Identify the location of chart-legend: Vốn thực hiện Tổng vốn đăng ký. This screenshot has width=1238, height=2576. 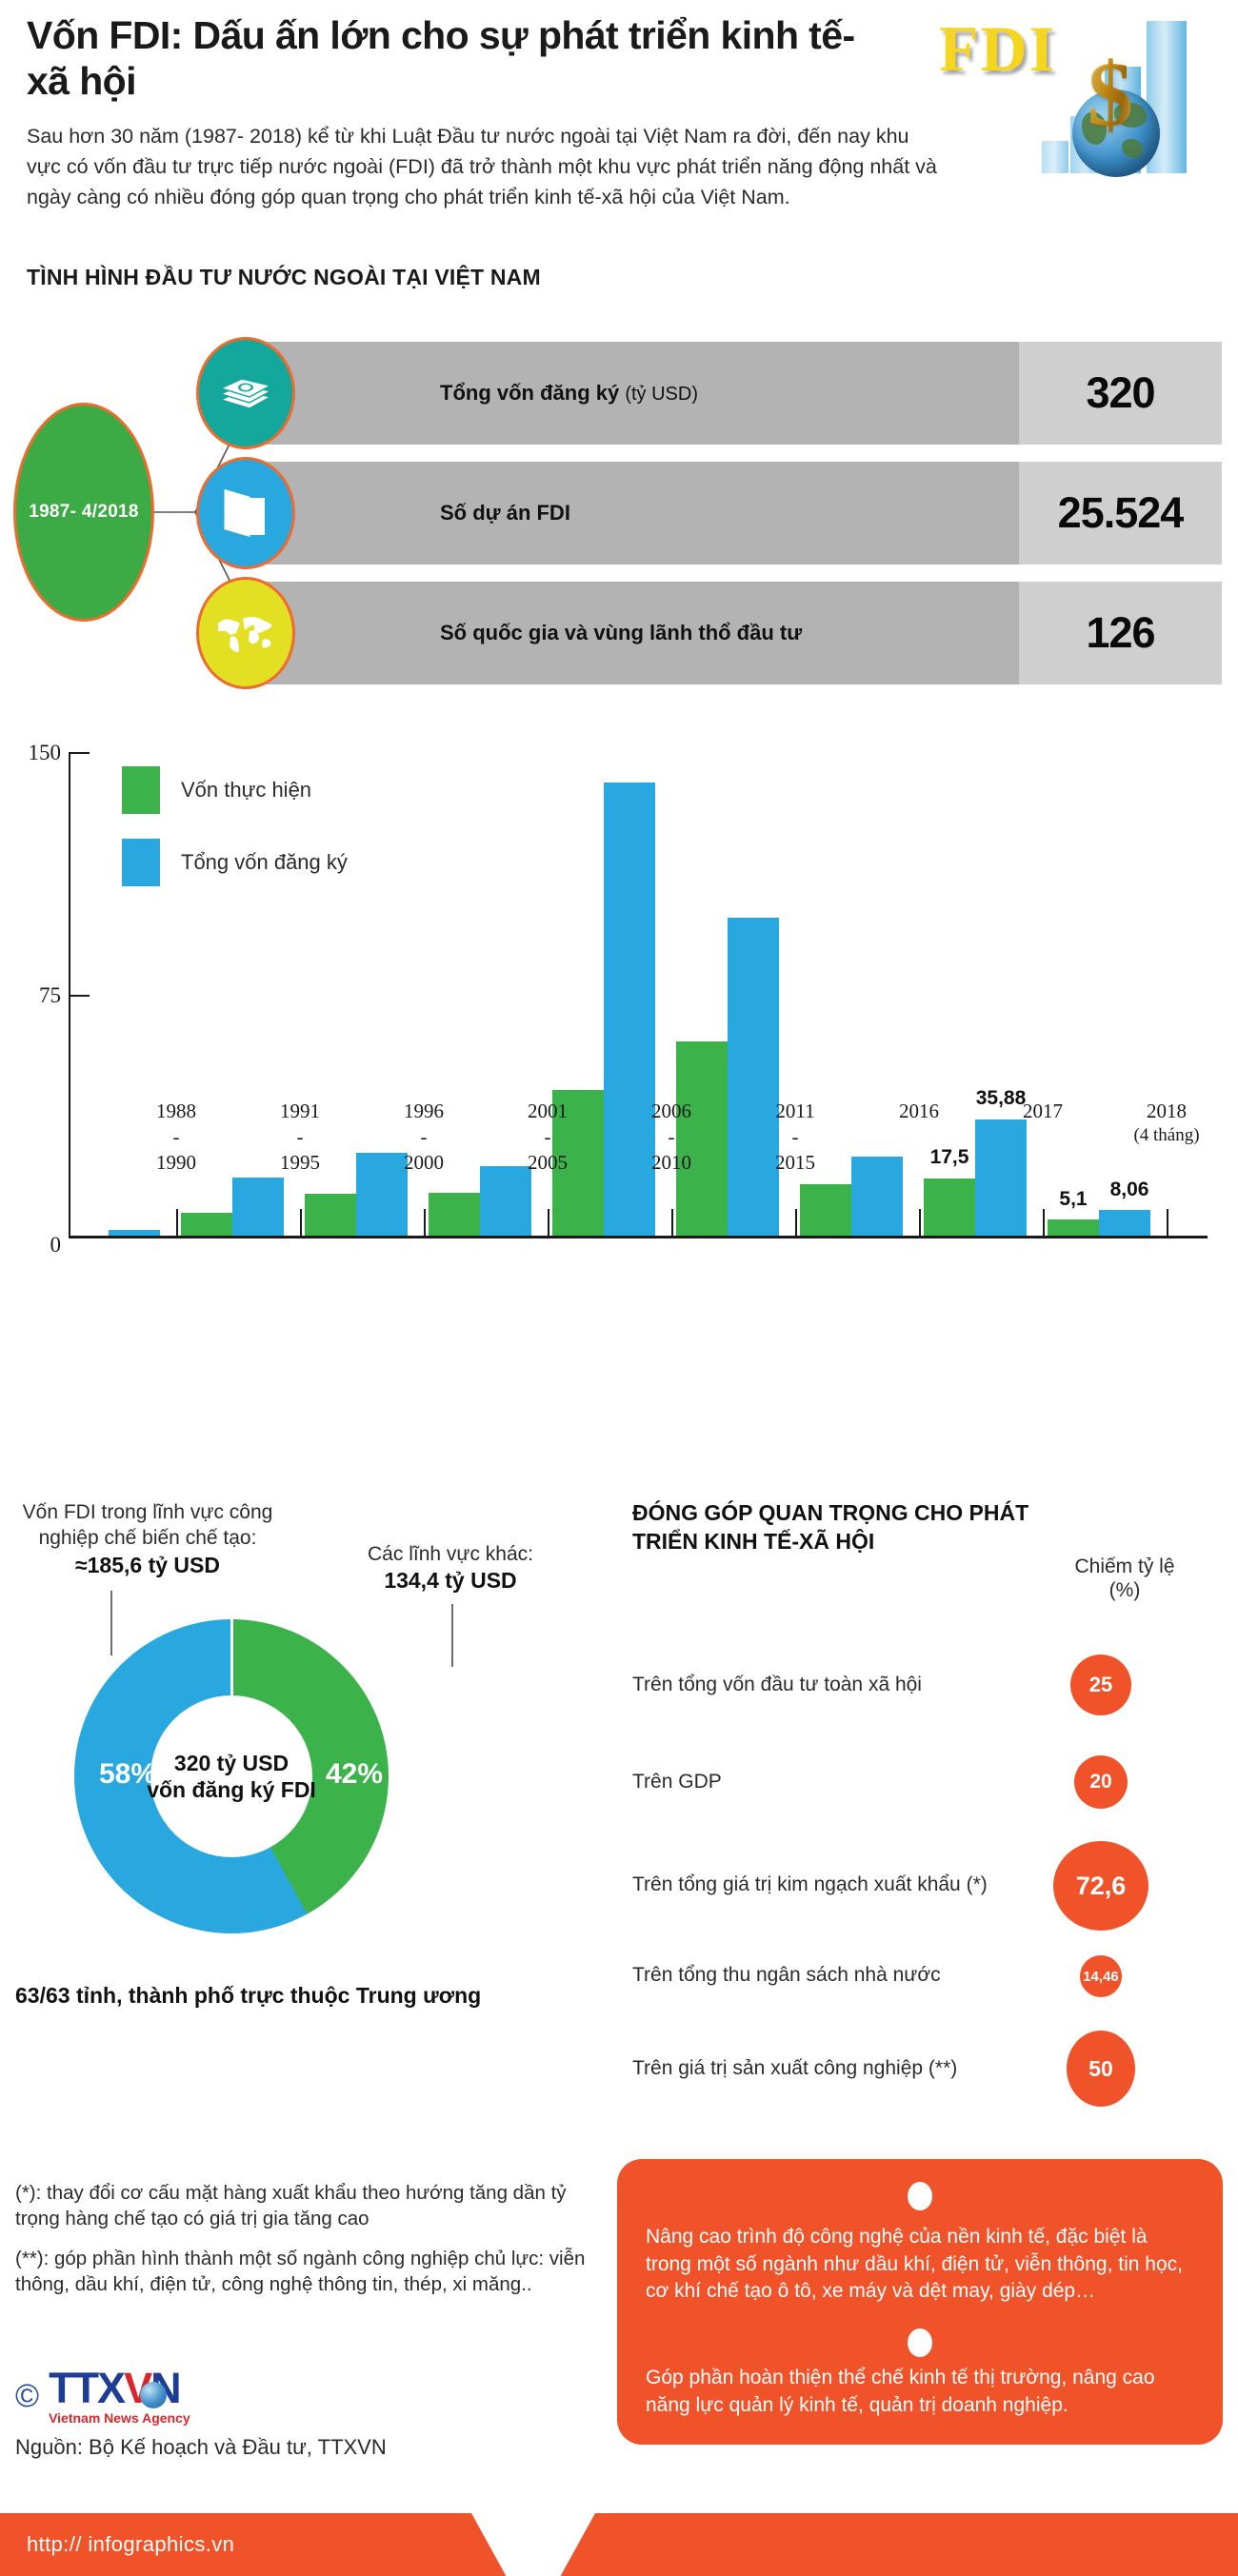
(235, 838).